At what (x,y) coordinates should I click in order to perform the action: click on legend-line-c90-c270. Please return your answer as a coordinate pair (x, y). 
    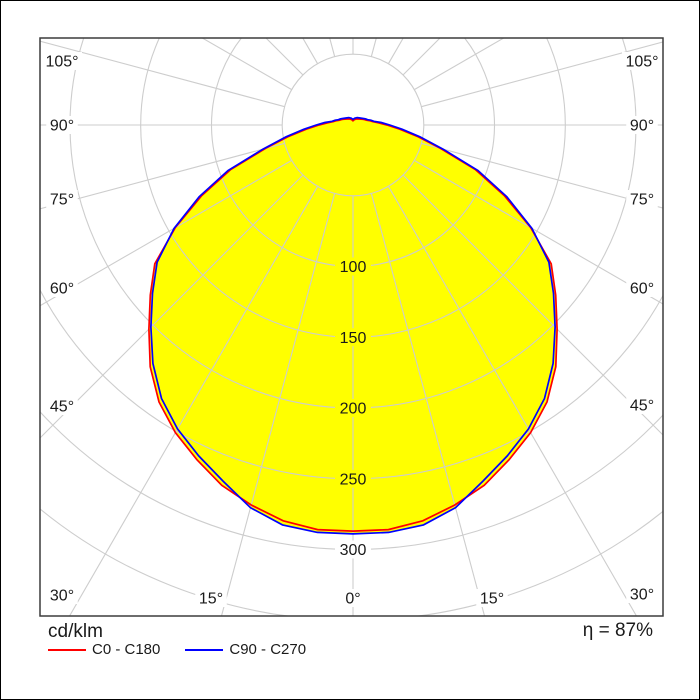
    Looking at the image, I should click on (204, 649).